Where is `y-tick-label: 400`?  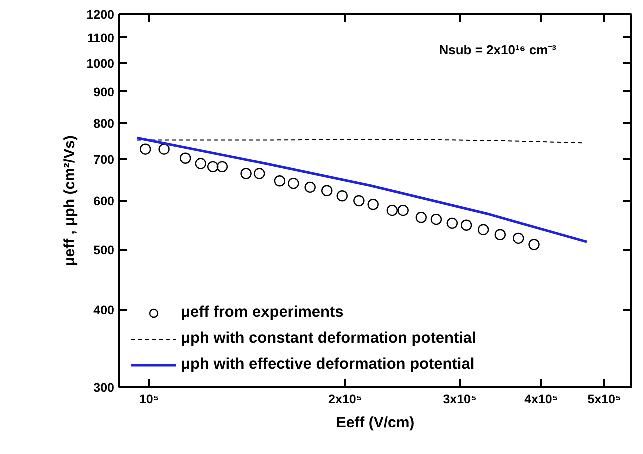
y-tick-label: 400 is located at coordinates (104, 311).